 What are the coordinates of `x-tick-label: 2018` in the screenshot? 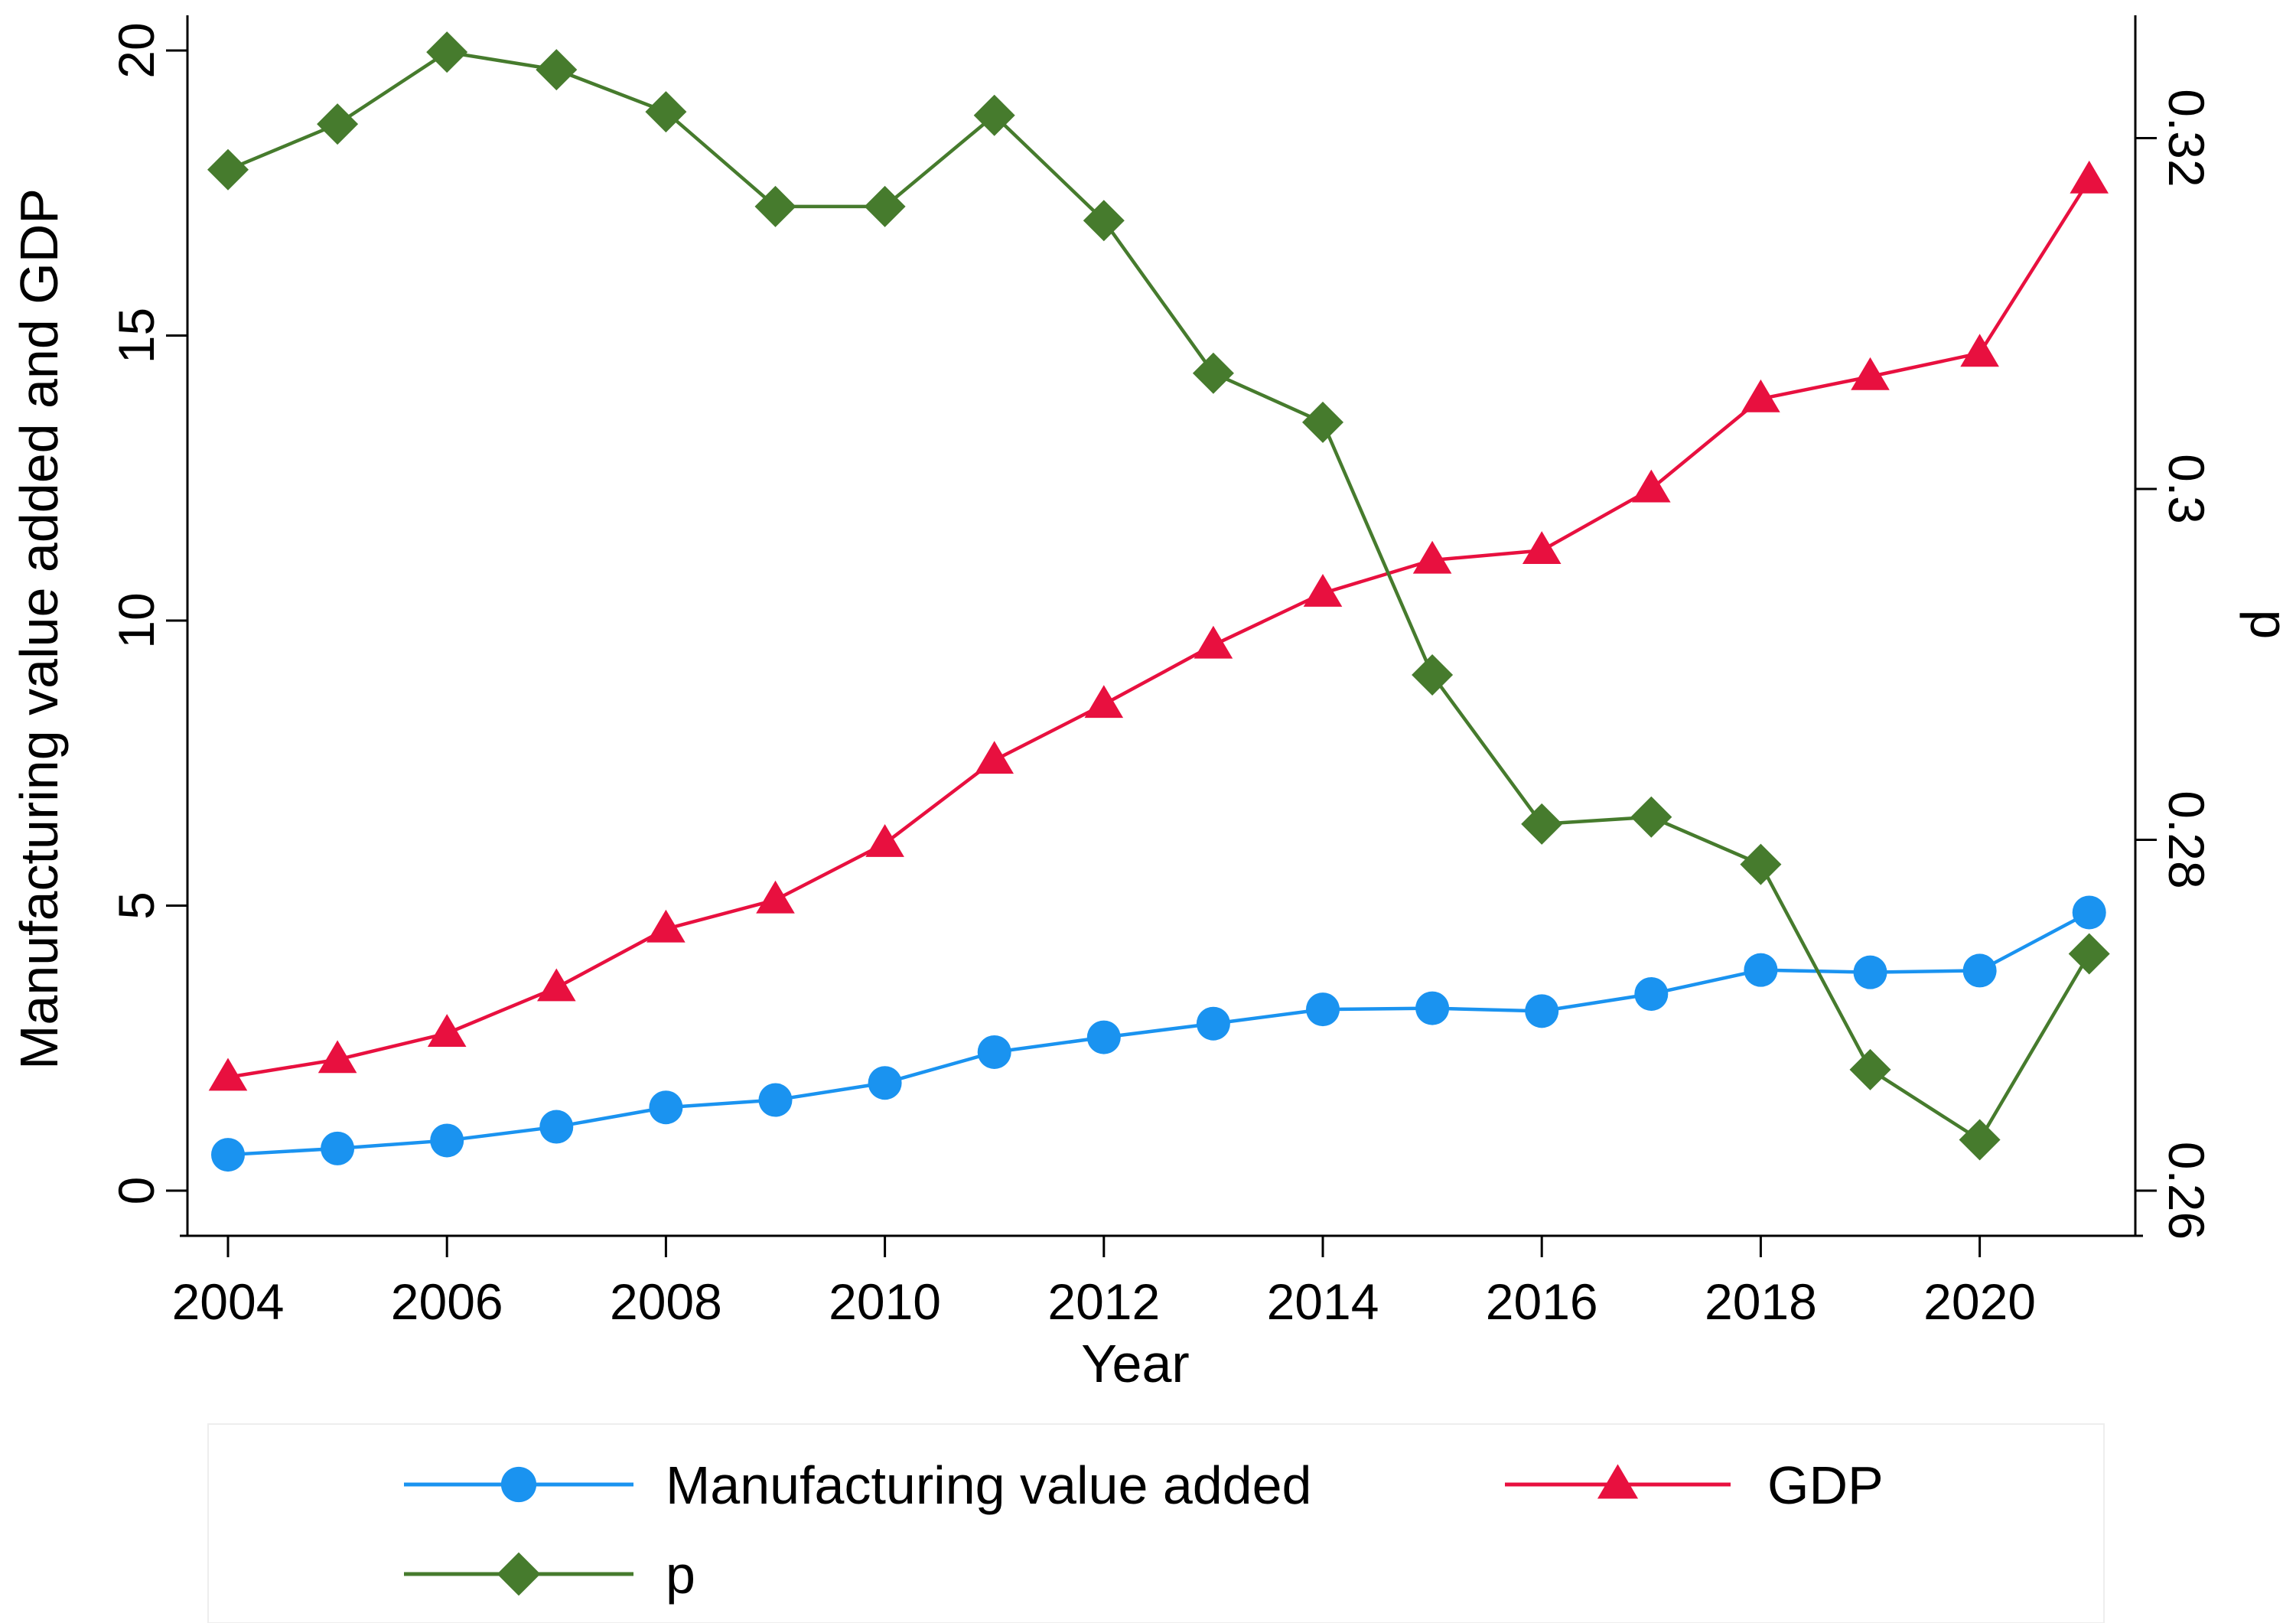 It's located at (1761, 1301).